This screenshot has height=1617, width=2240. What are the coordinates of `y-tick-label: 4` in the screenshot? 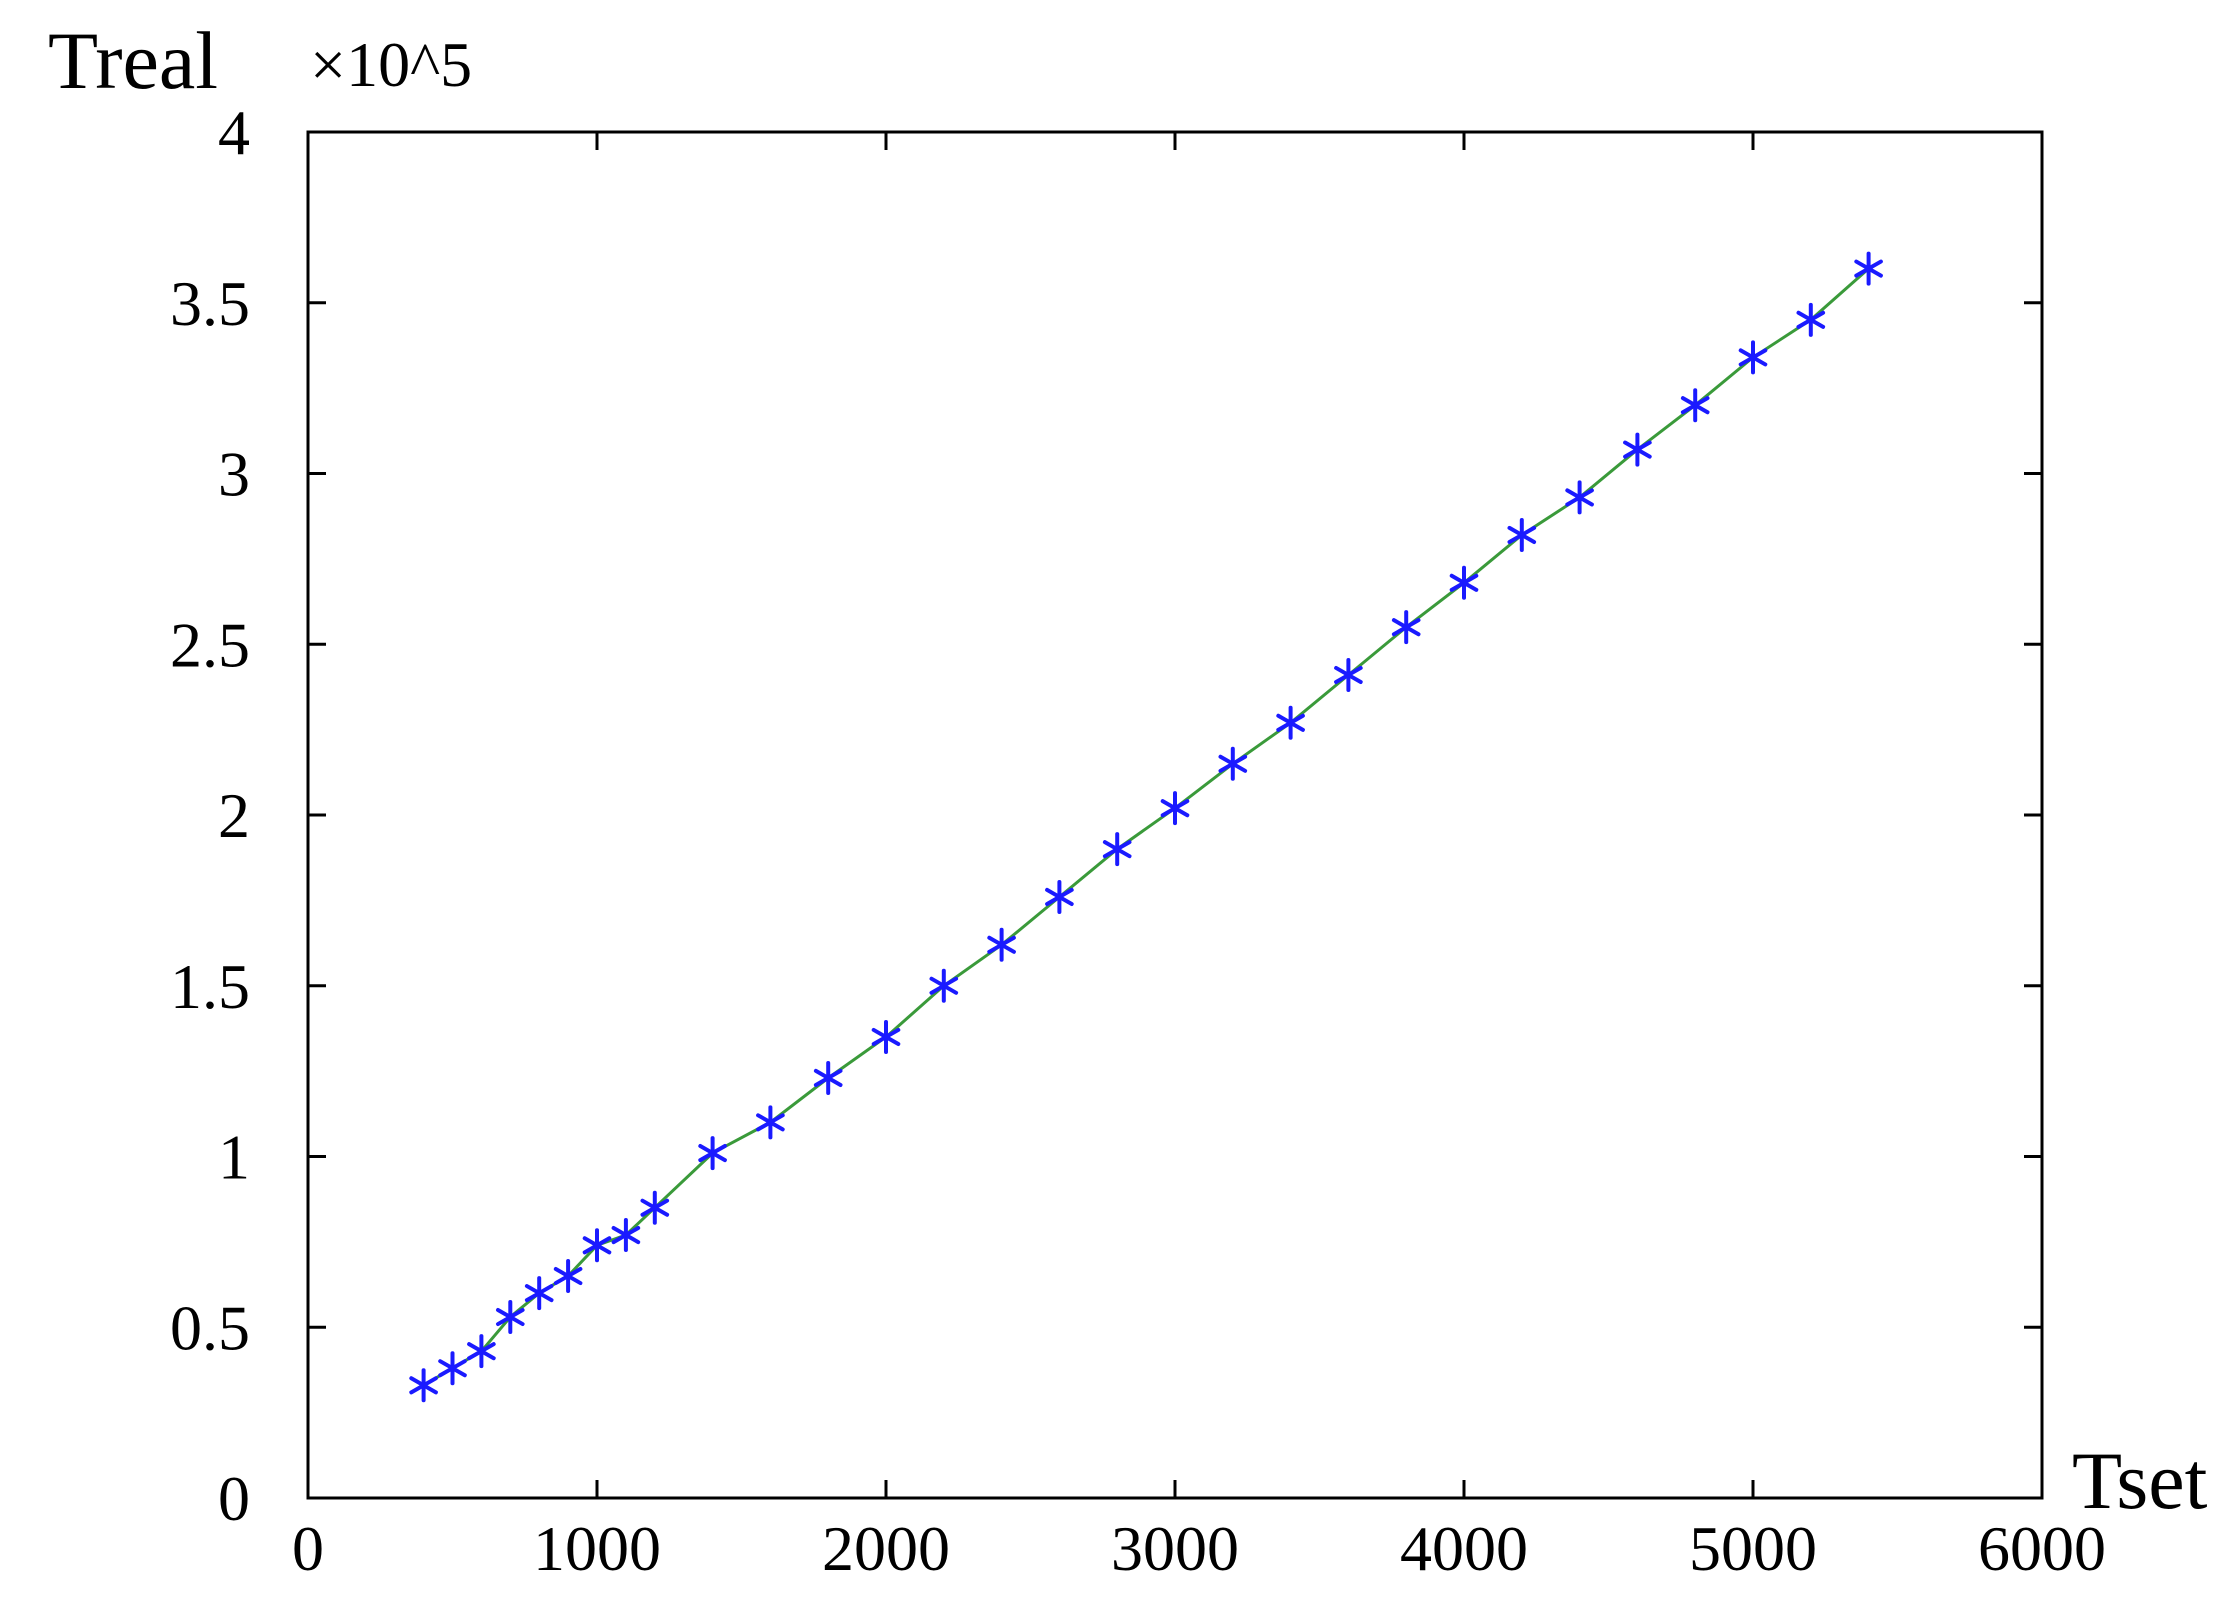 It's located at (234, 132).